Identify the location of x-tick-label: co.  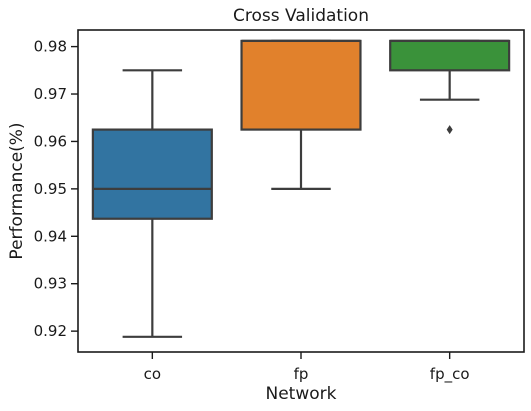
(152, 374).